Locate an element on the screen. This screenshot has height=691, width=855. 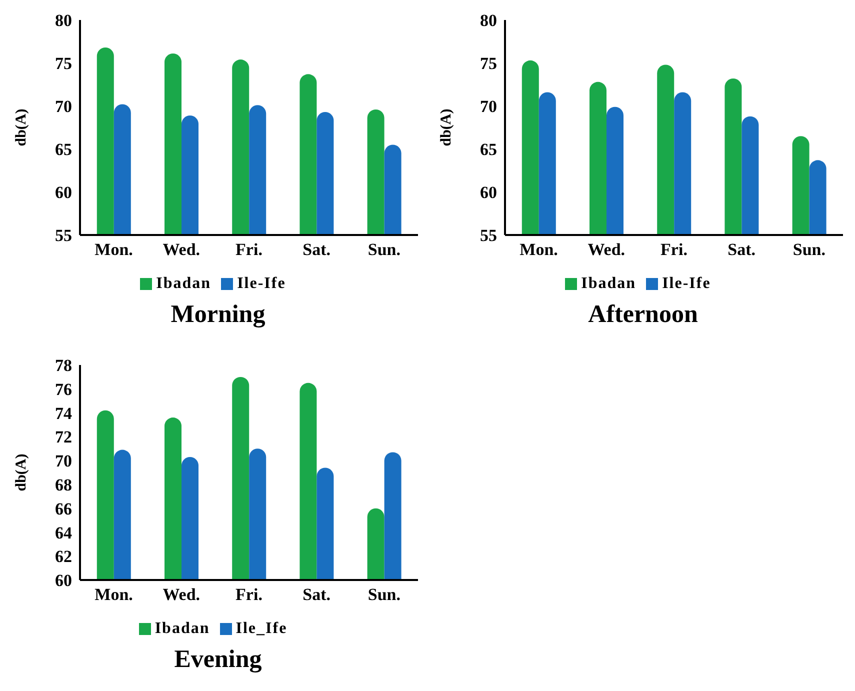
y-tick-label: 64 is located at coordinates (63, 532).